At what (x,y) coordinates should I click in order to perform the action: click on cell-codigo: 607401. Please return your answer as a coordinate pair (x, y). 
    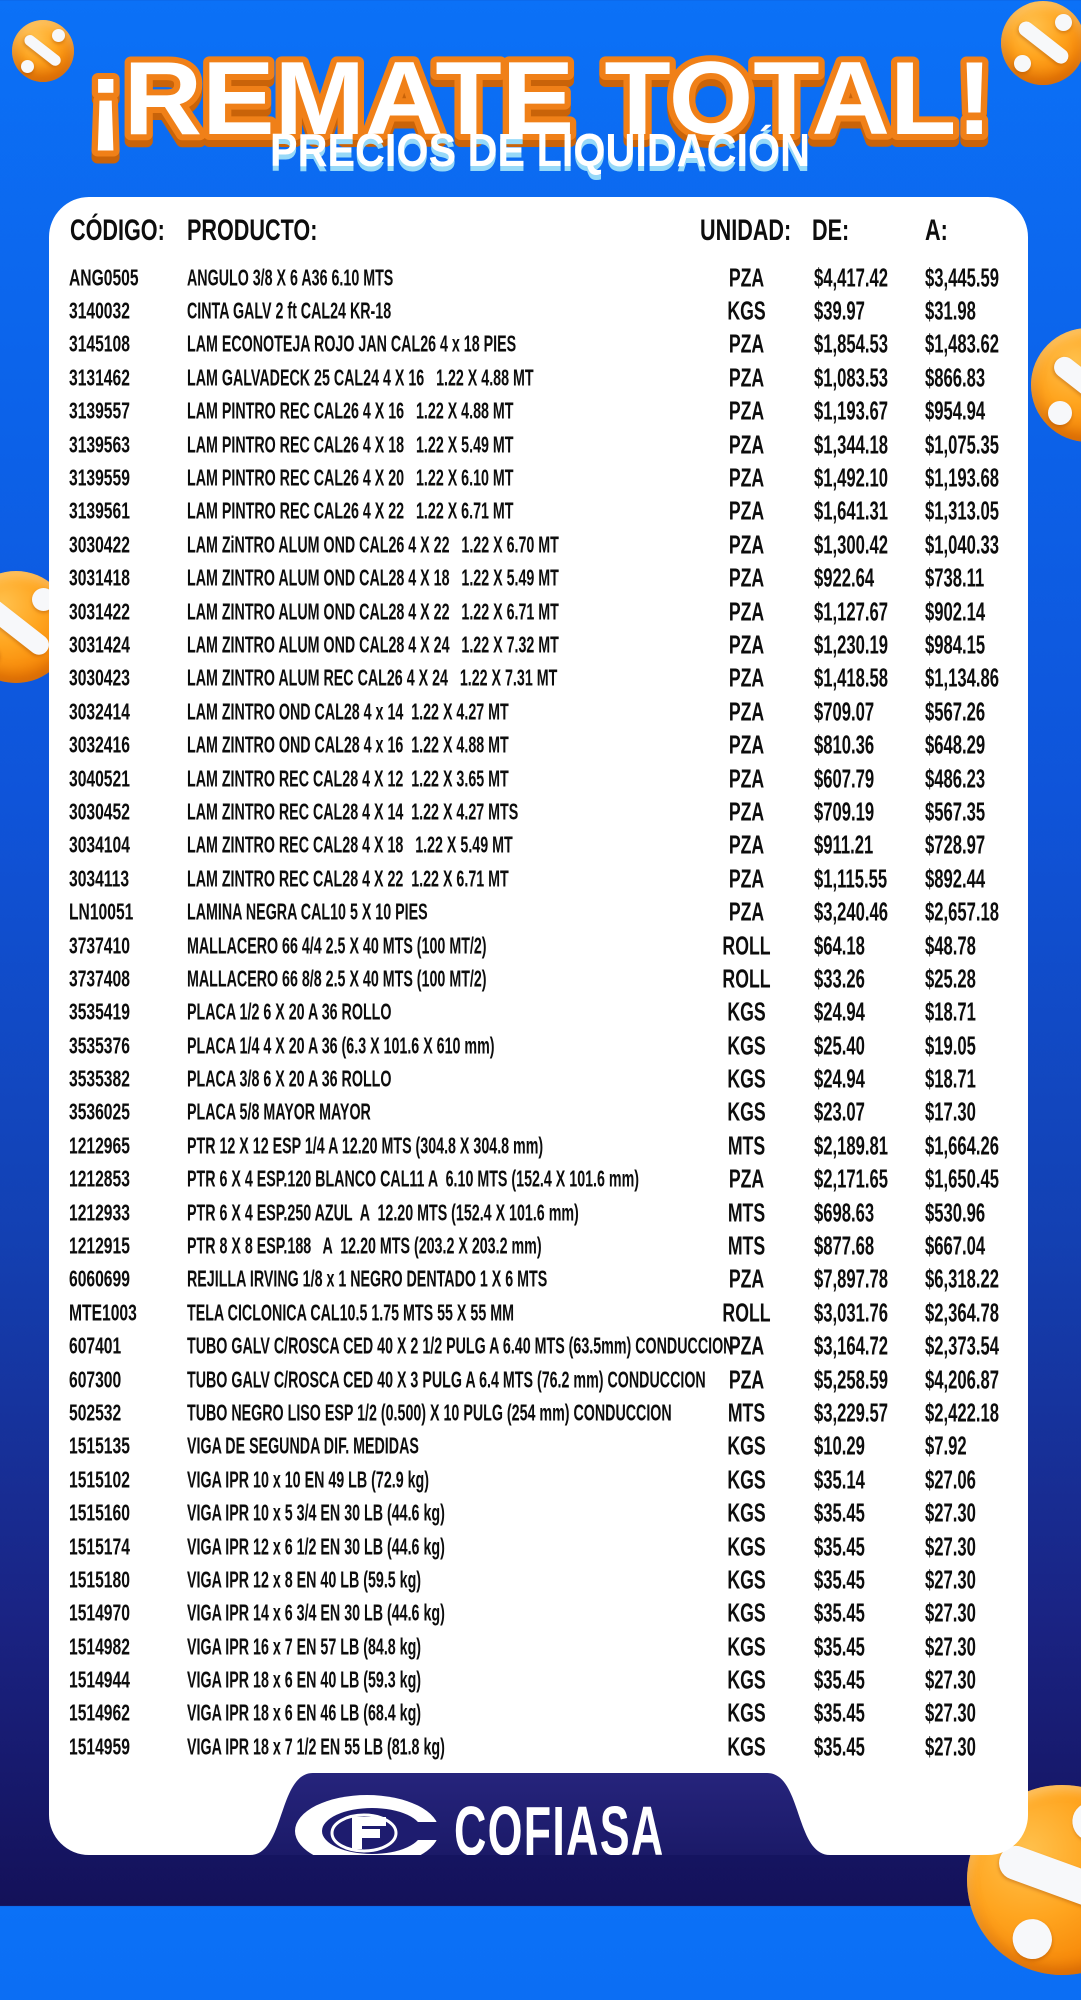
    Looking at the image, I should click on (95, 1346).